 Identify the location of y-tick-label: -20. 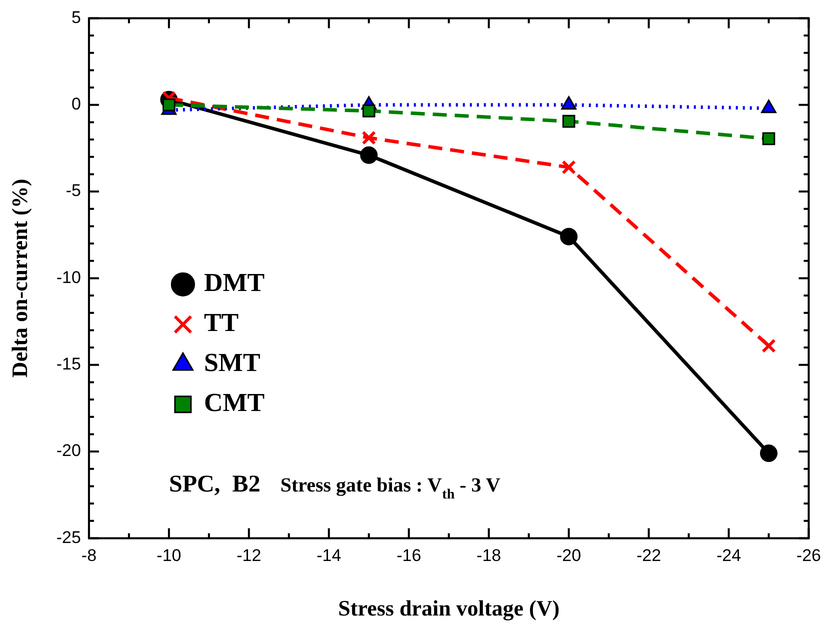
(68, 450).